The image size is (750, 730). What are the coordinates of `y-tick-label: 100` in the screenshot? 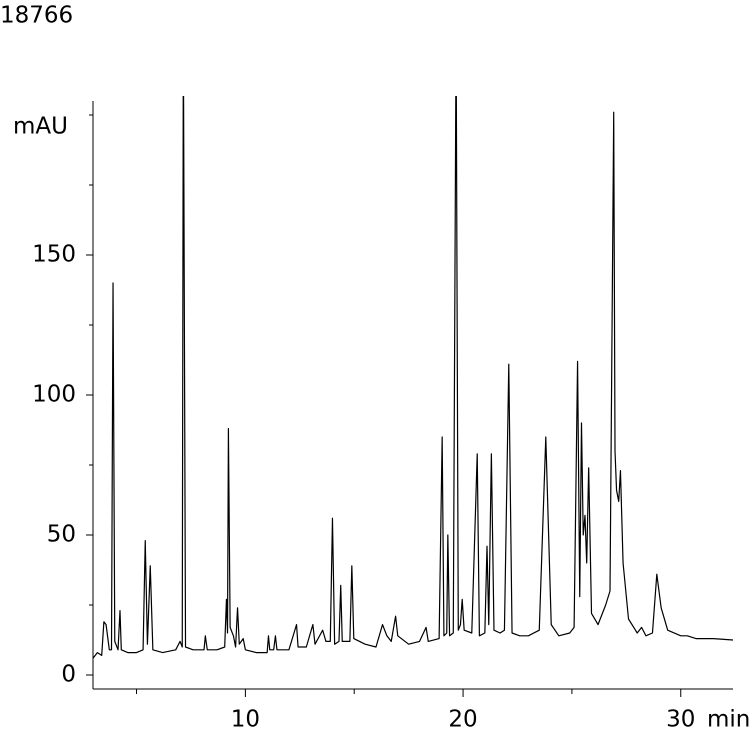 It's located at (54, 395).